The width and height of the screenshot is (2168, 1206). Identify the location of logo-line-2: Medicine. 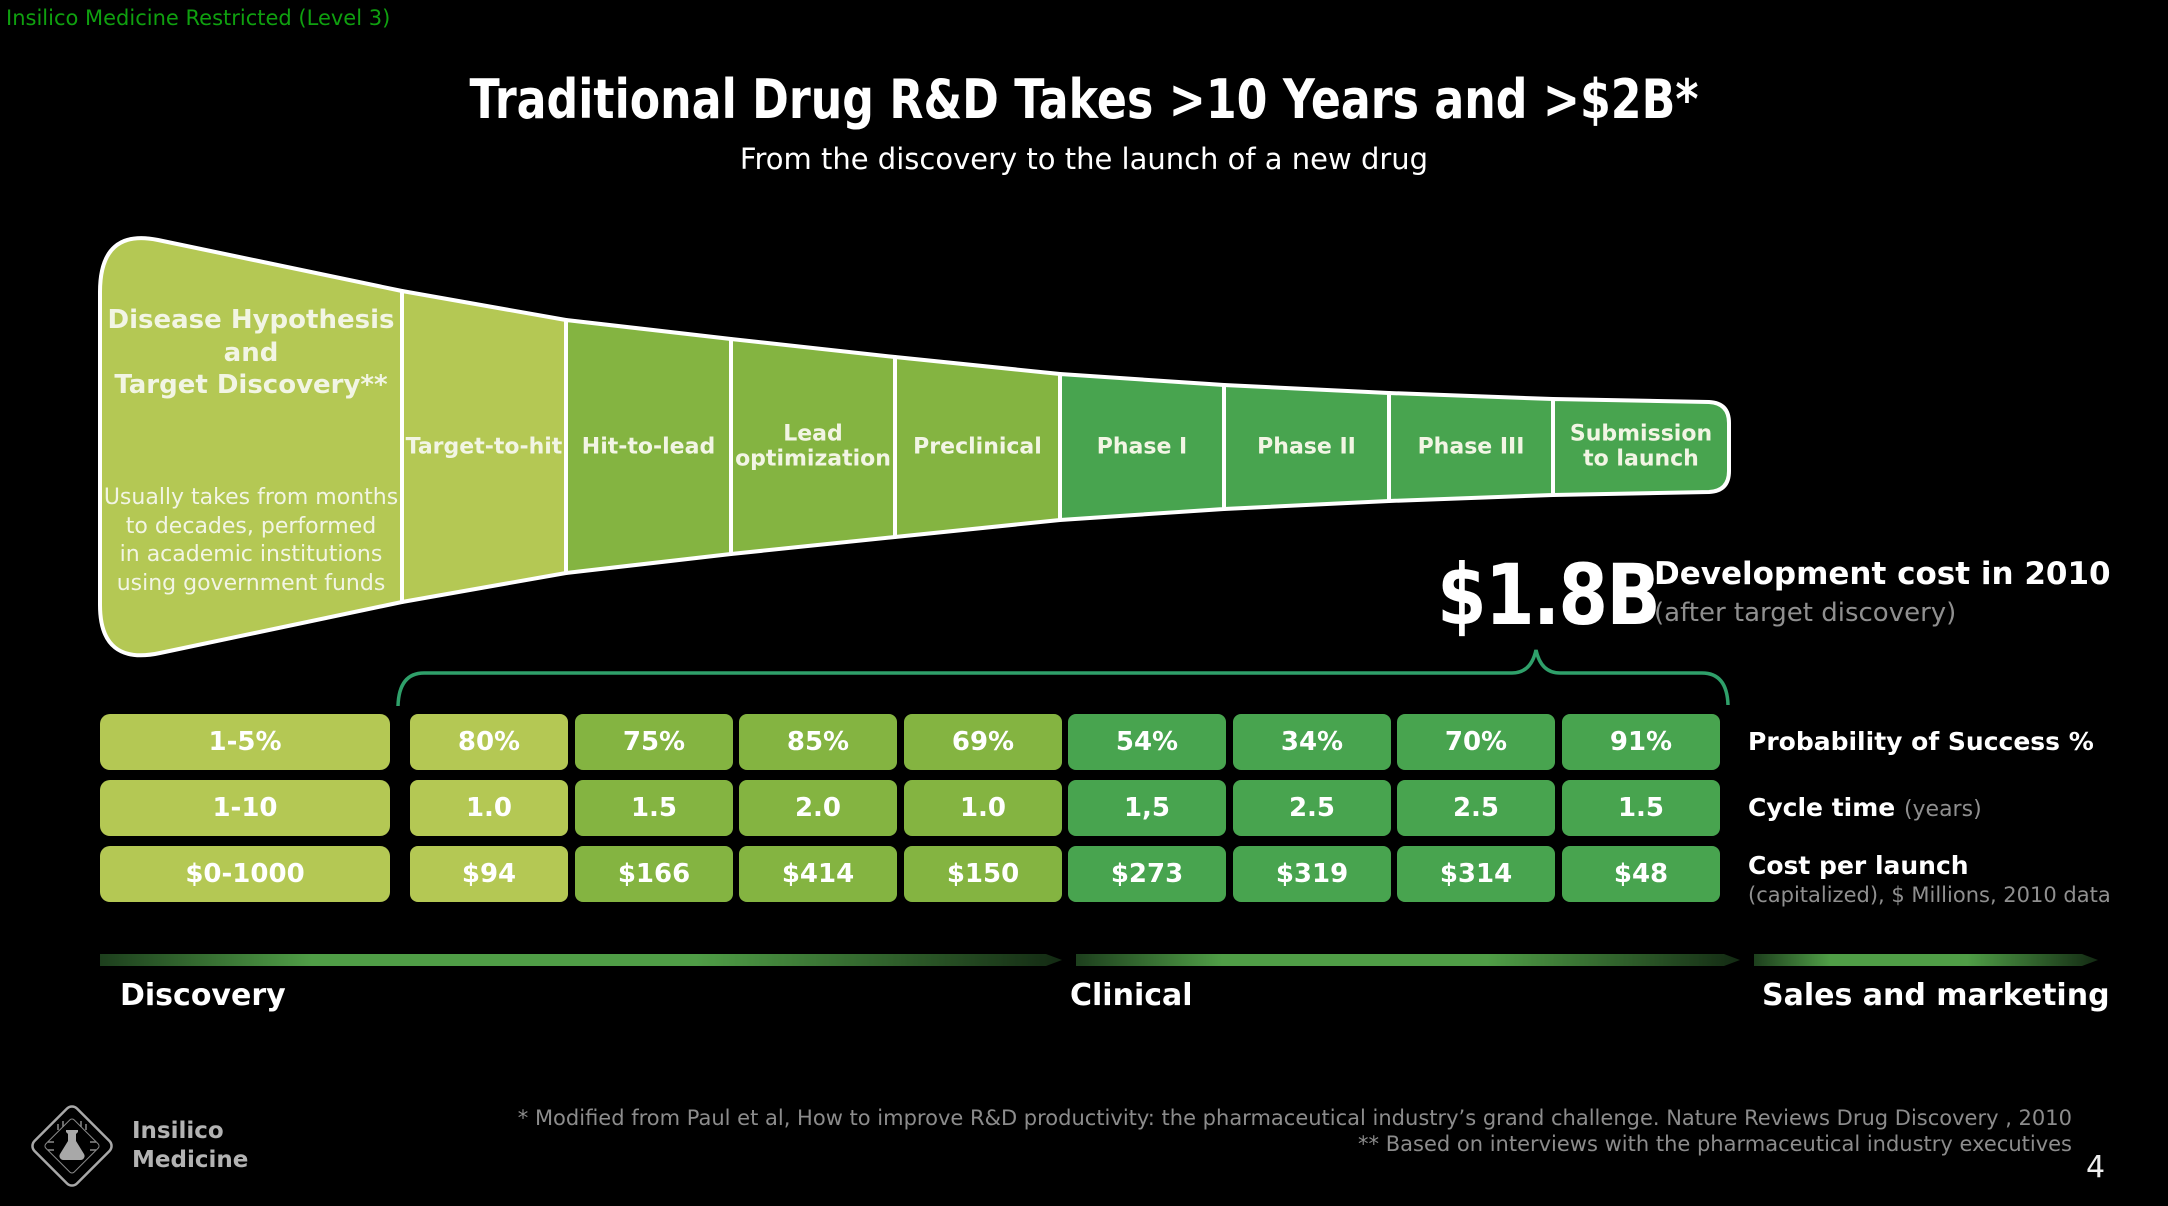
(190, 1160).